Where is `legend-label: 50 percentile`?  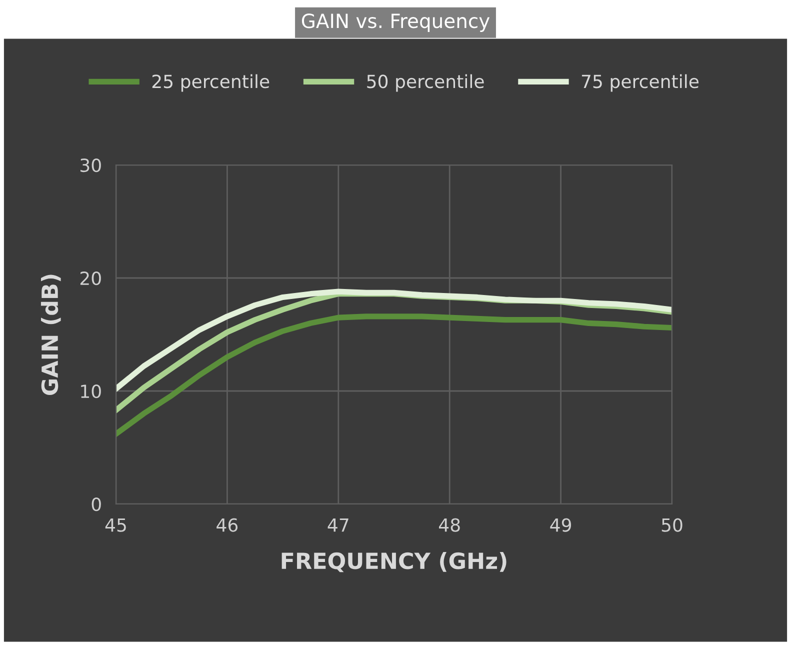 legend-label: 50 percentile is located at coordinates (425, 83).